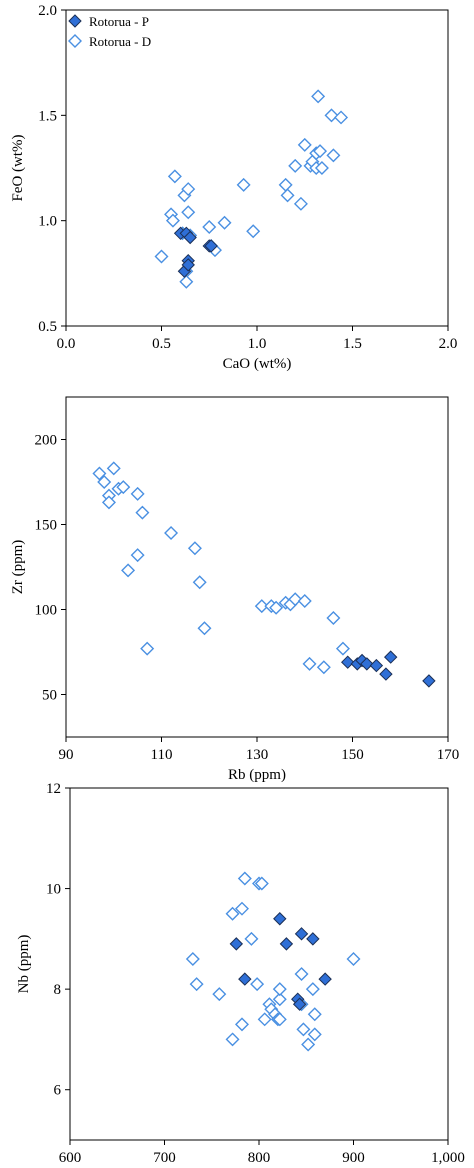 The height and width of the screenshot is (1168, 474). Describe the element at coordinates (66, 344) in the screenshot. I see `x-tick-label: 0.0` at that location.